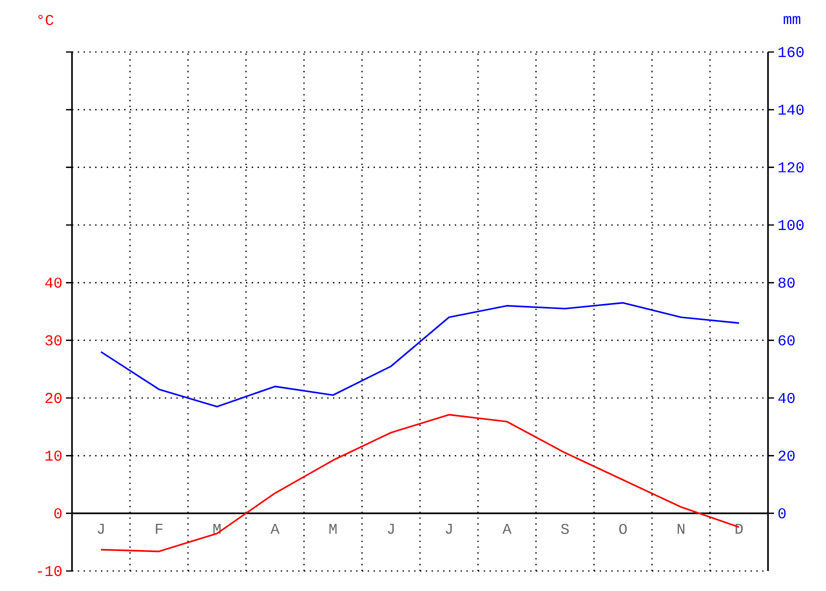 The width and height of the screenshot is (826, 591). What do you see at coordinates (54, 398) in the screenshot?
I see `y-tick-label: 20` at bounding box center [54, 398].